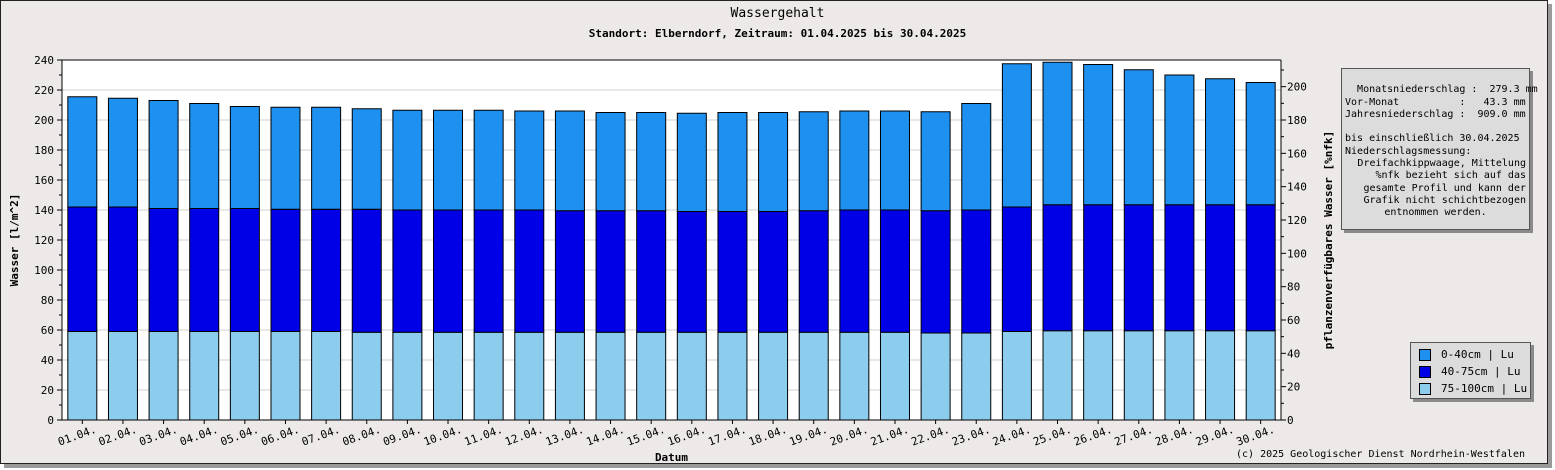 The image size is (1555, 470). I want to click on y-tick-label: 20, so click(47, 390).